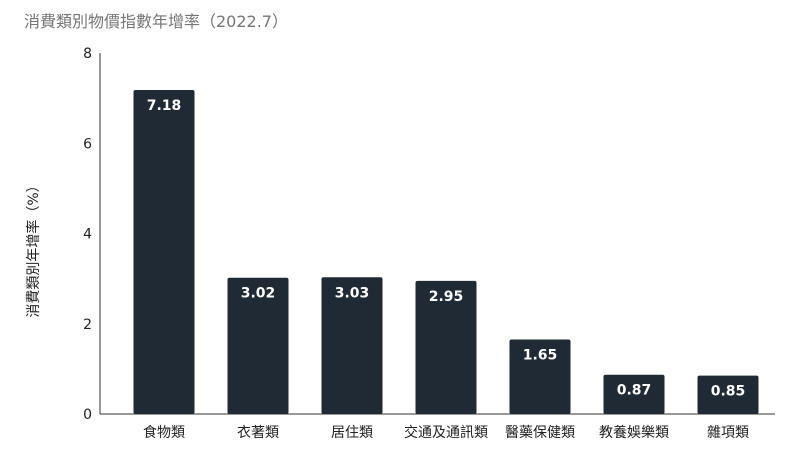 This screenshot has width=807, height=451. I want to click on y-axis-label: 消費類別年增率（%）, so click(33, 247).